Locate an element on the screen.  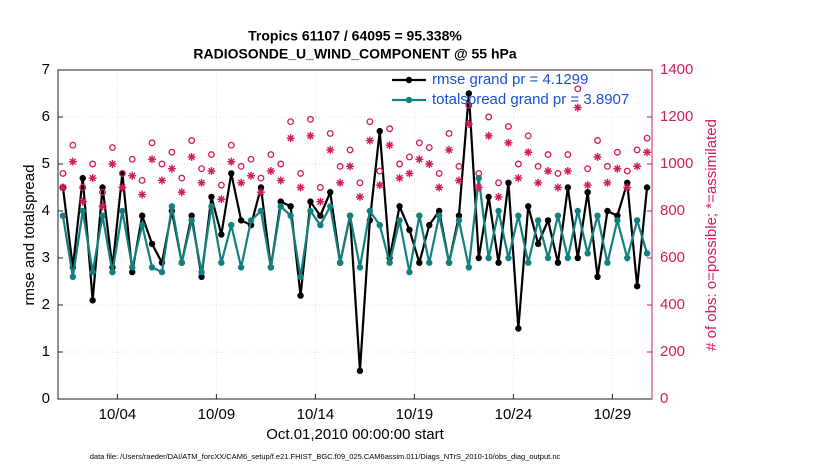
x-tick-label: 10/04 is located at coordinates (118, 414).